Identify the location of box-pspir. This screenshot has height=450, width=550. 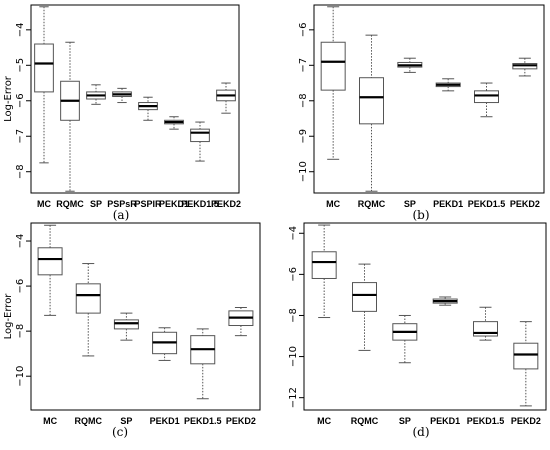
(148, 108).